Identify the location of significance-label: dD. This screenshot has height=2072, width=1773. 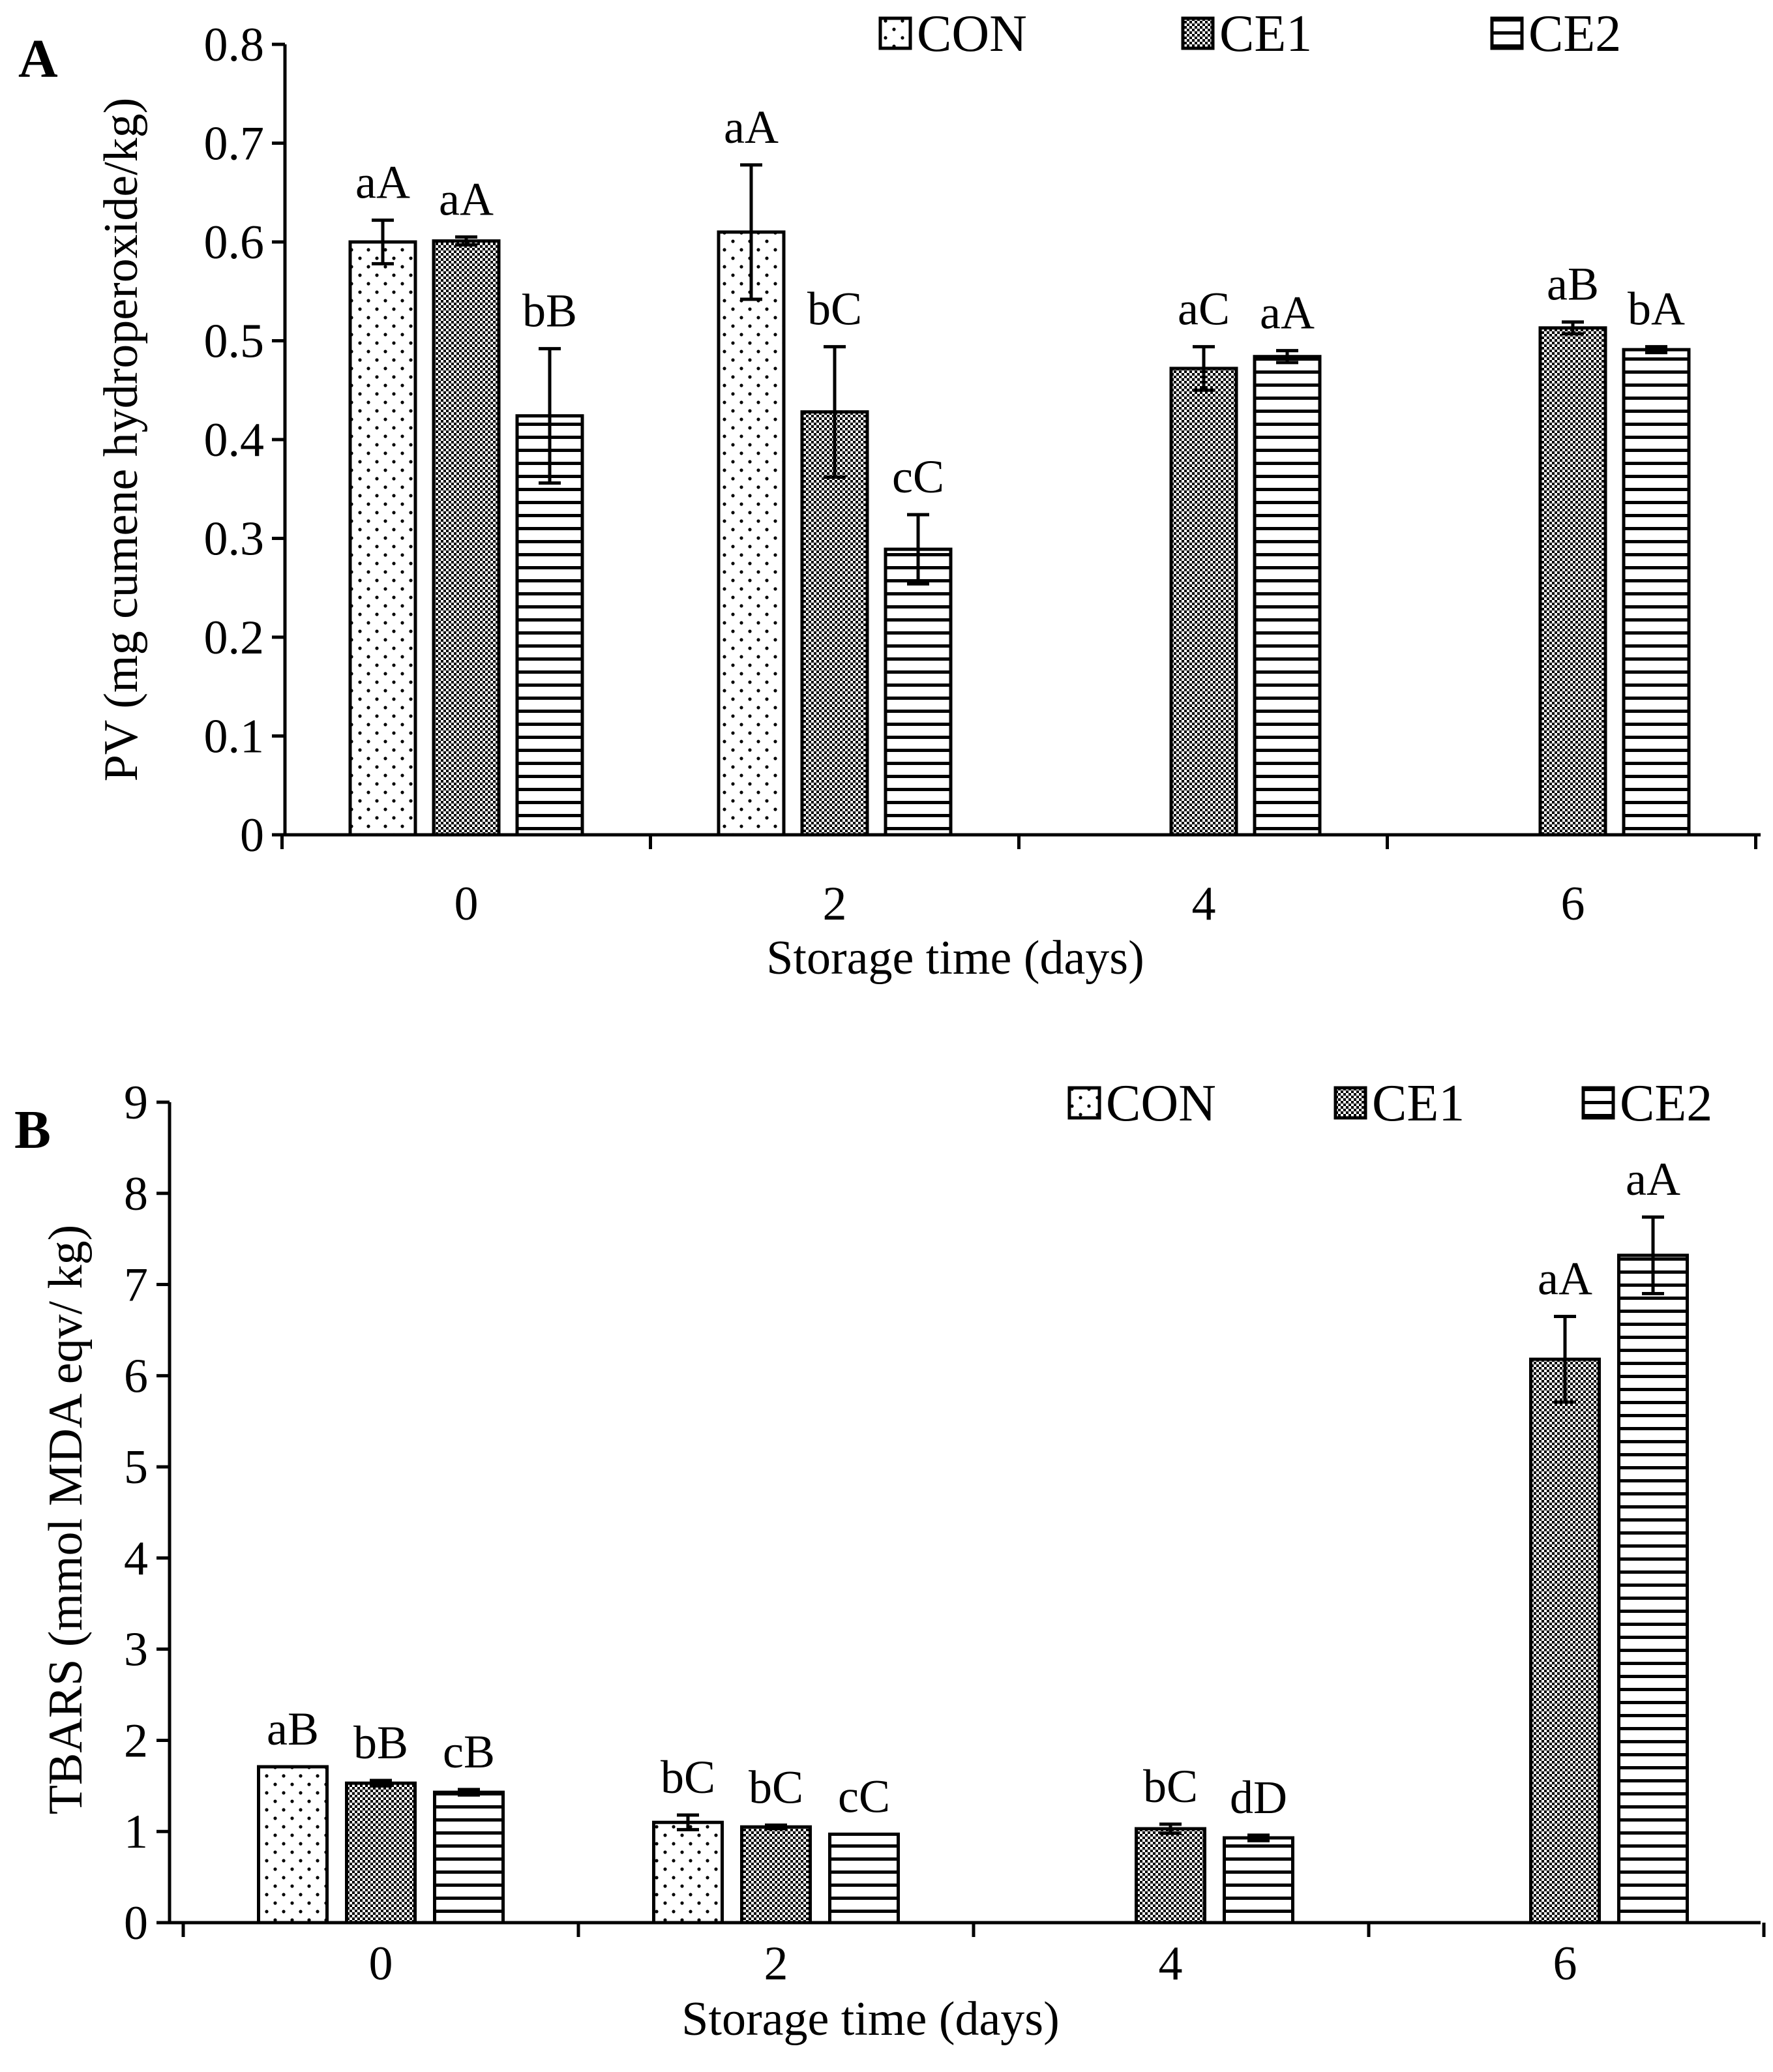
(1258, 1797).